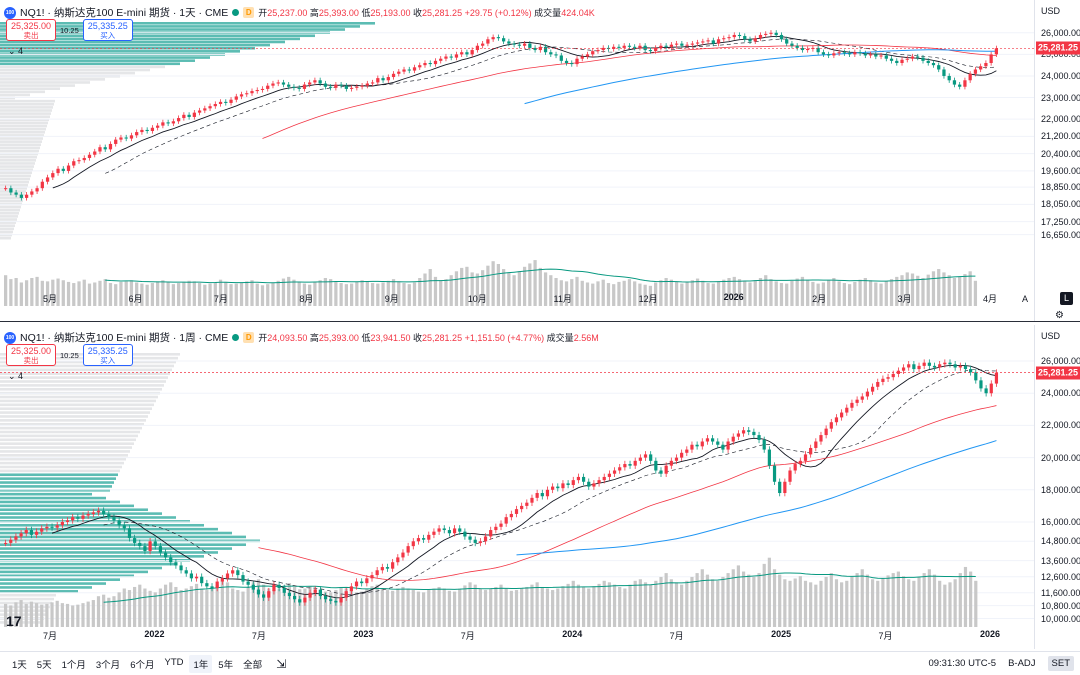 The width and height of the screenshot is (1080, 675). Describe the element at coordinates (226, 665) in the screenshot. I see `range-button: 5年` at that location.